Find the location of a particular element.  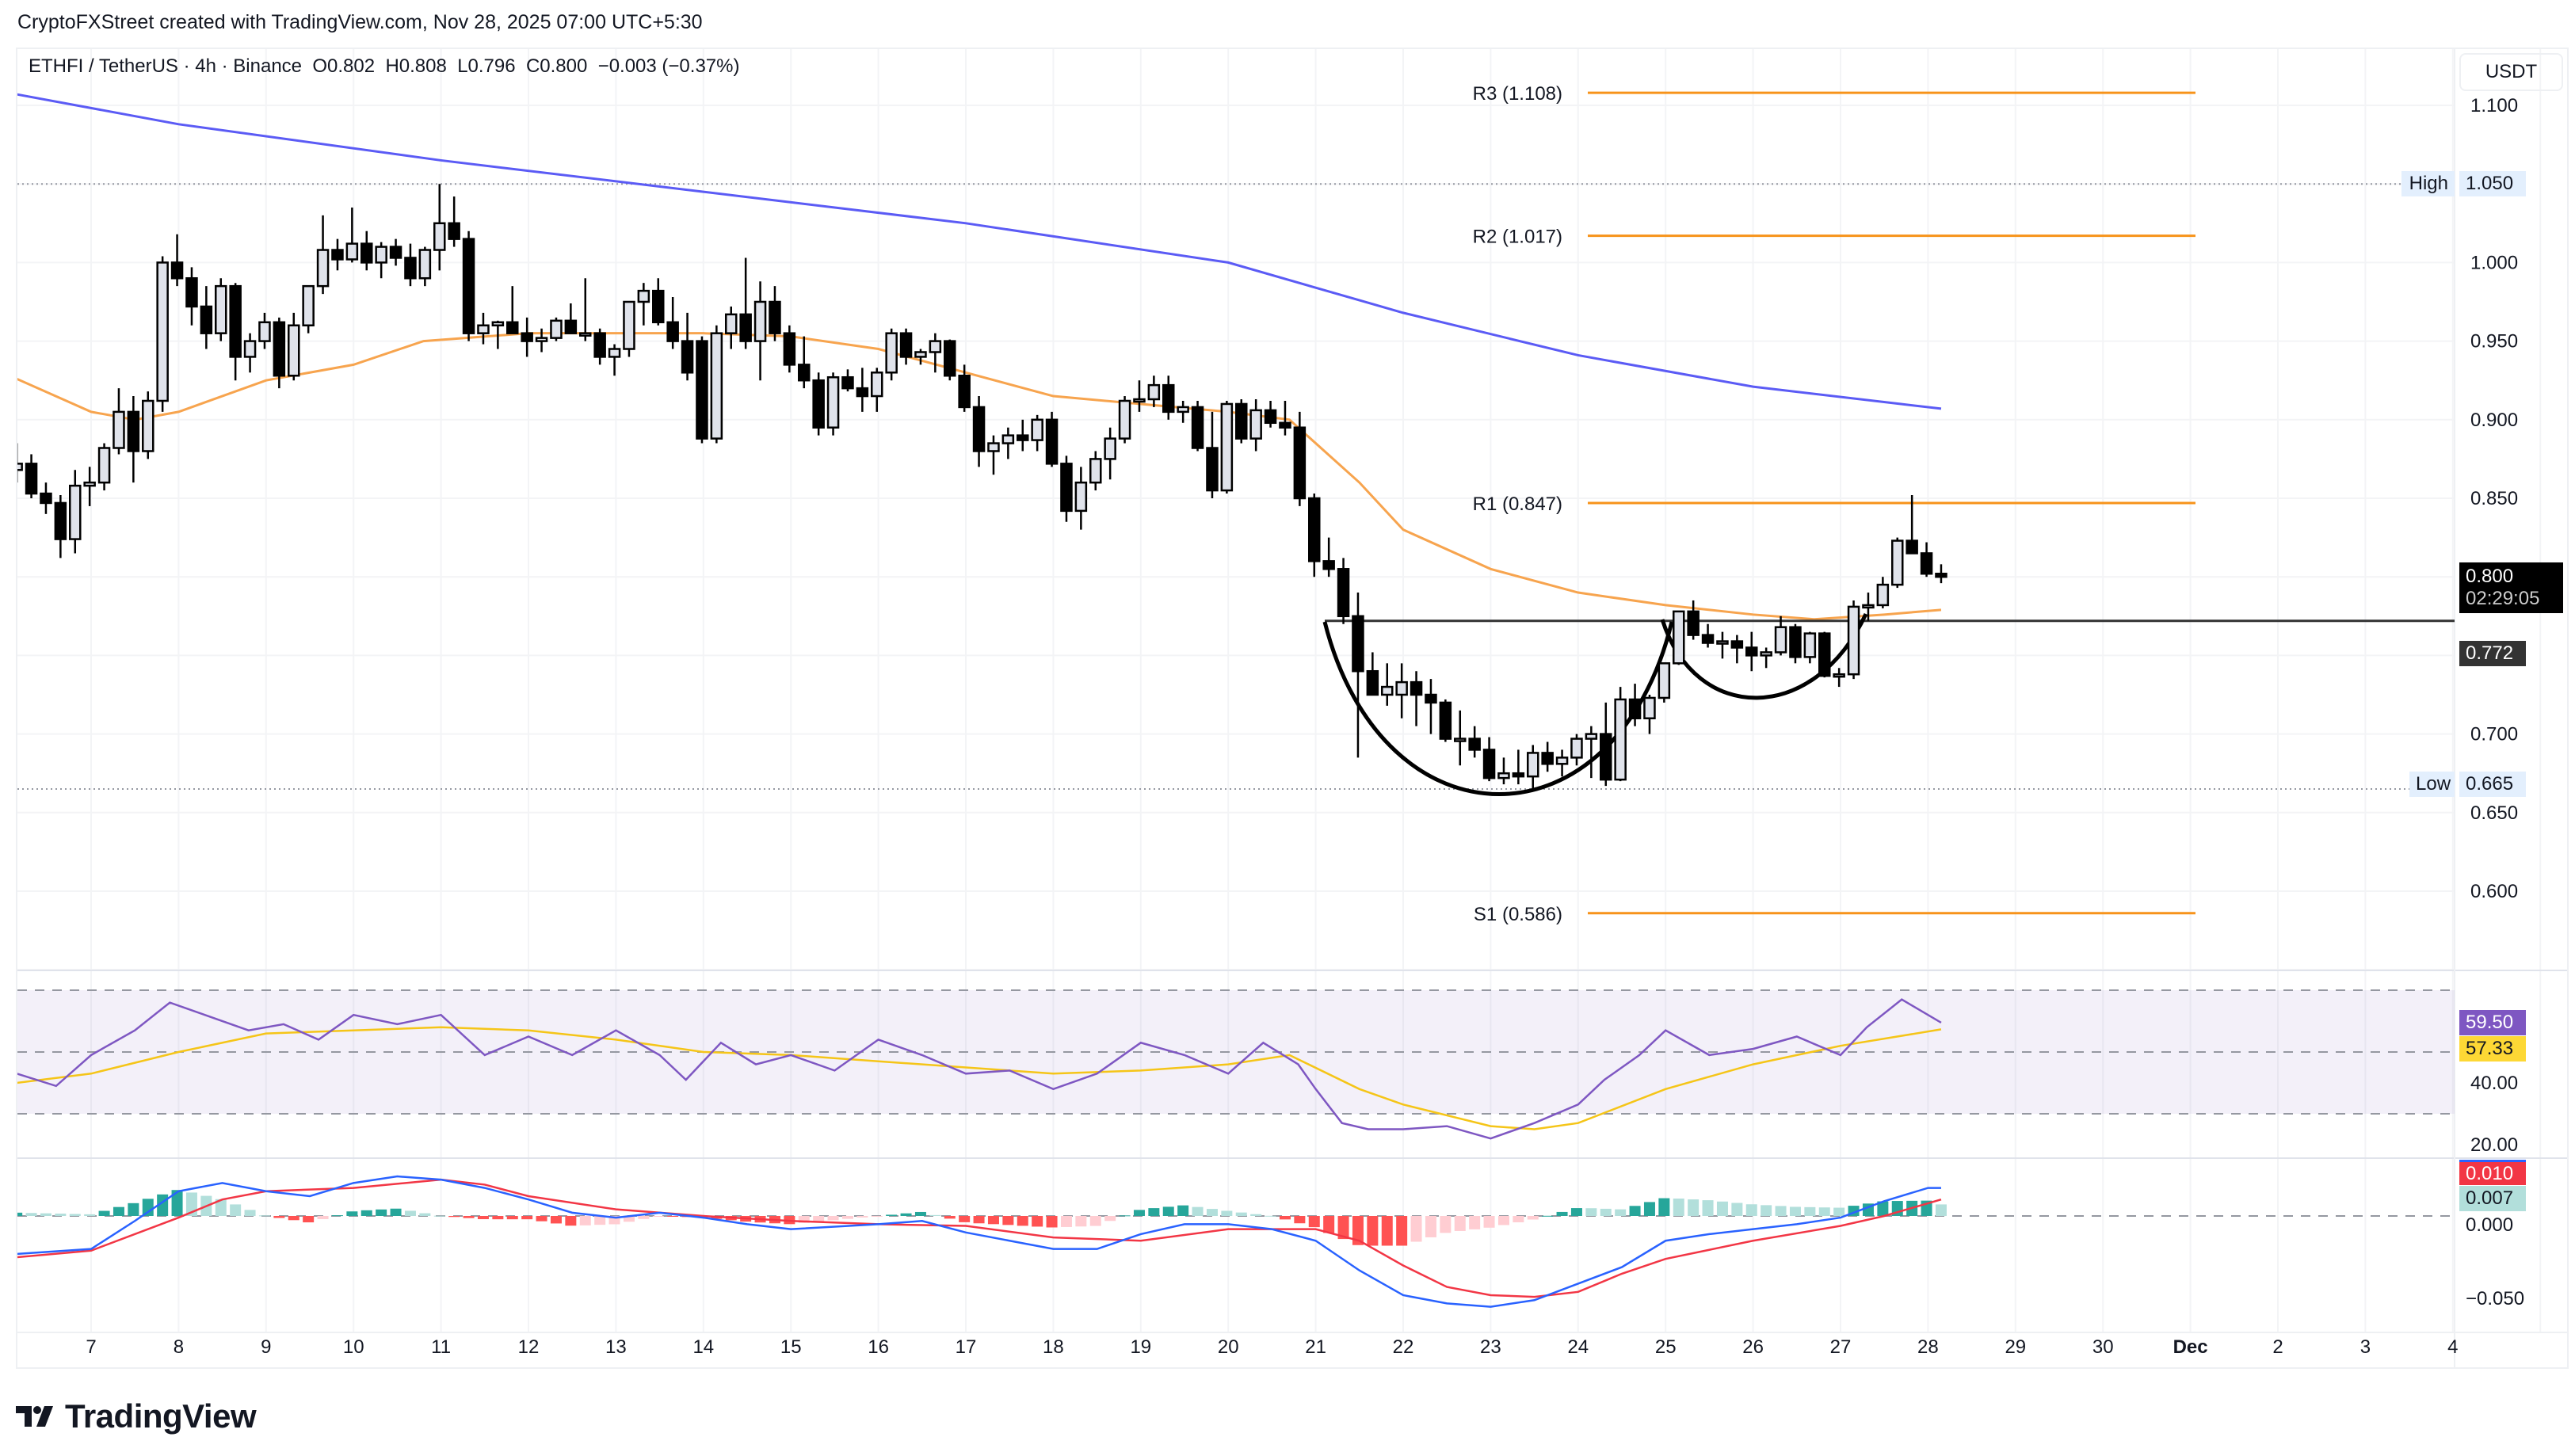

macd-pane is located at coordinates (1233, 1241).